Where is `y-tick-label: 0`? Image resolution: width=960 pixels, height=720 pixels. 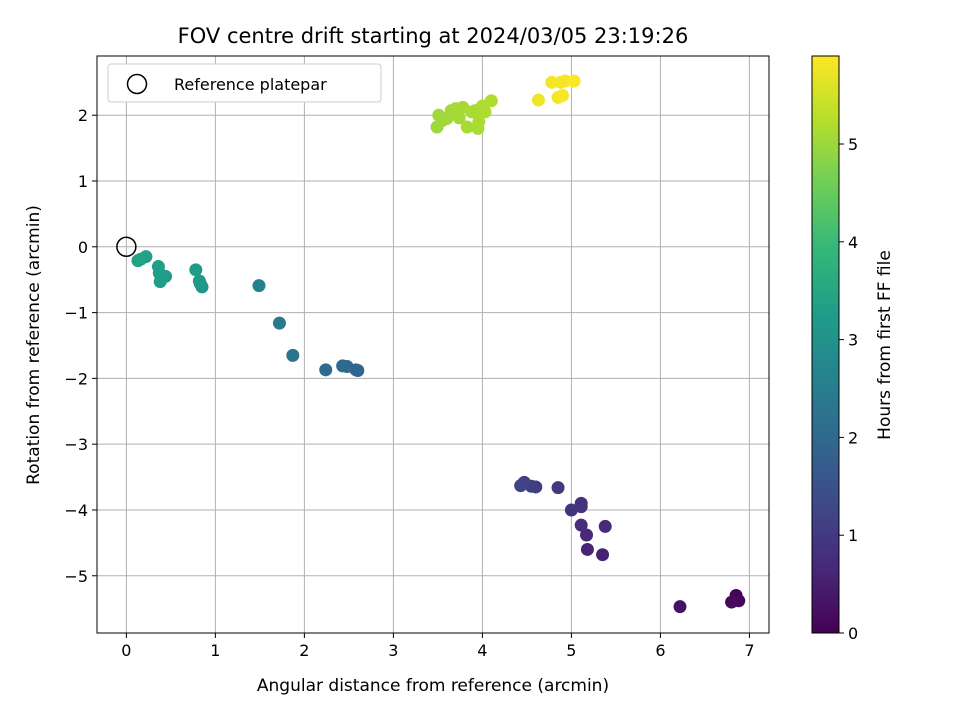 y-tick-label: 0 is located at coordinates (83, 247).